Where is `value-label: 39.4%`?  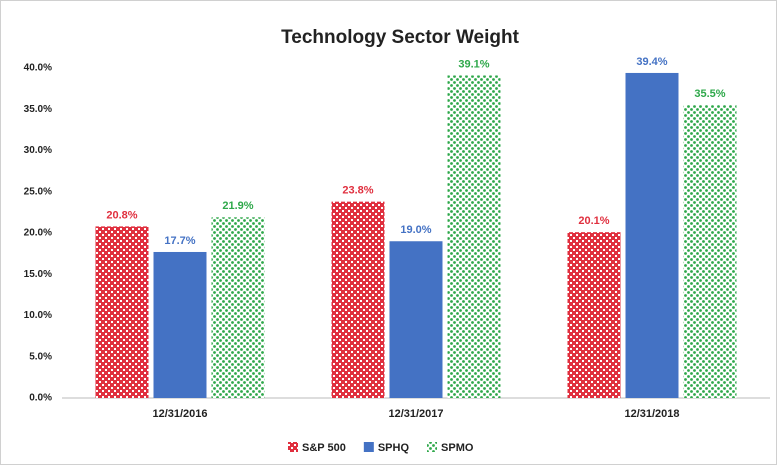 value-label: 39.4% is located at coordinates (651, 62).